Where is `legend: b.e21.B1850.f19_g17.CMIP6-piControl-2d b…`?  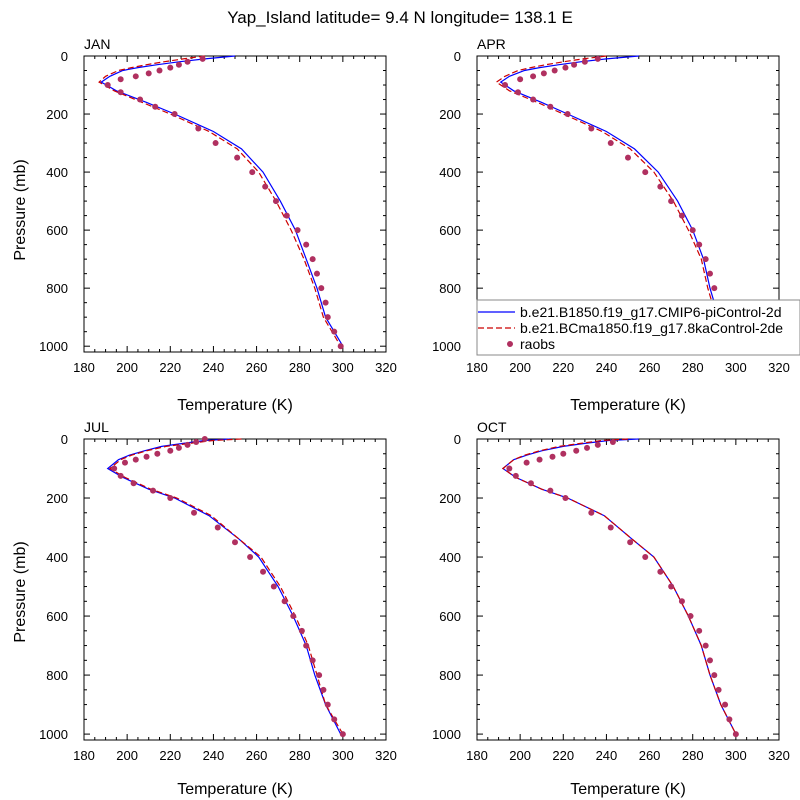 legend: b.e21.B1850.f19_g17.CMIP6-piControl-2d b… is located at coordinates (638, 327).